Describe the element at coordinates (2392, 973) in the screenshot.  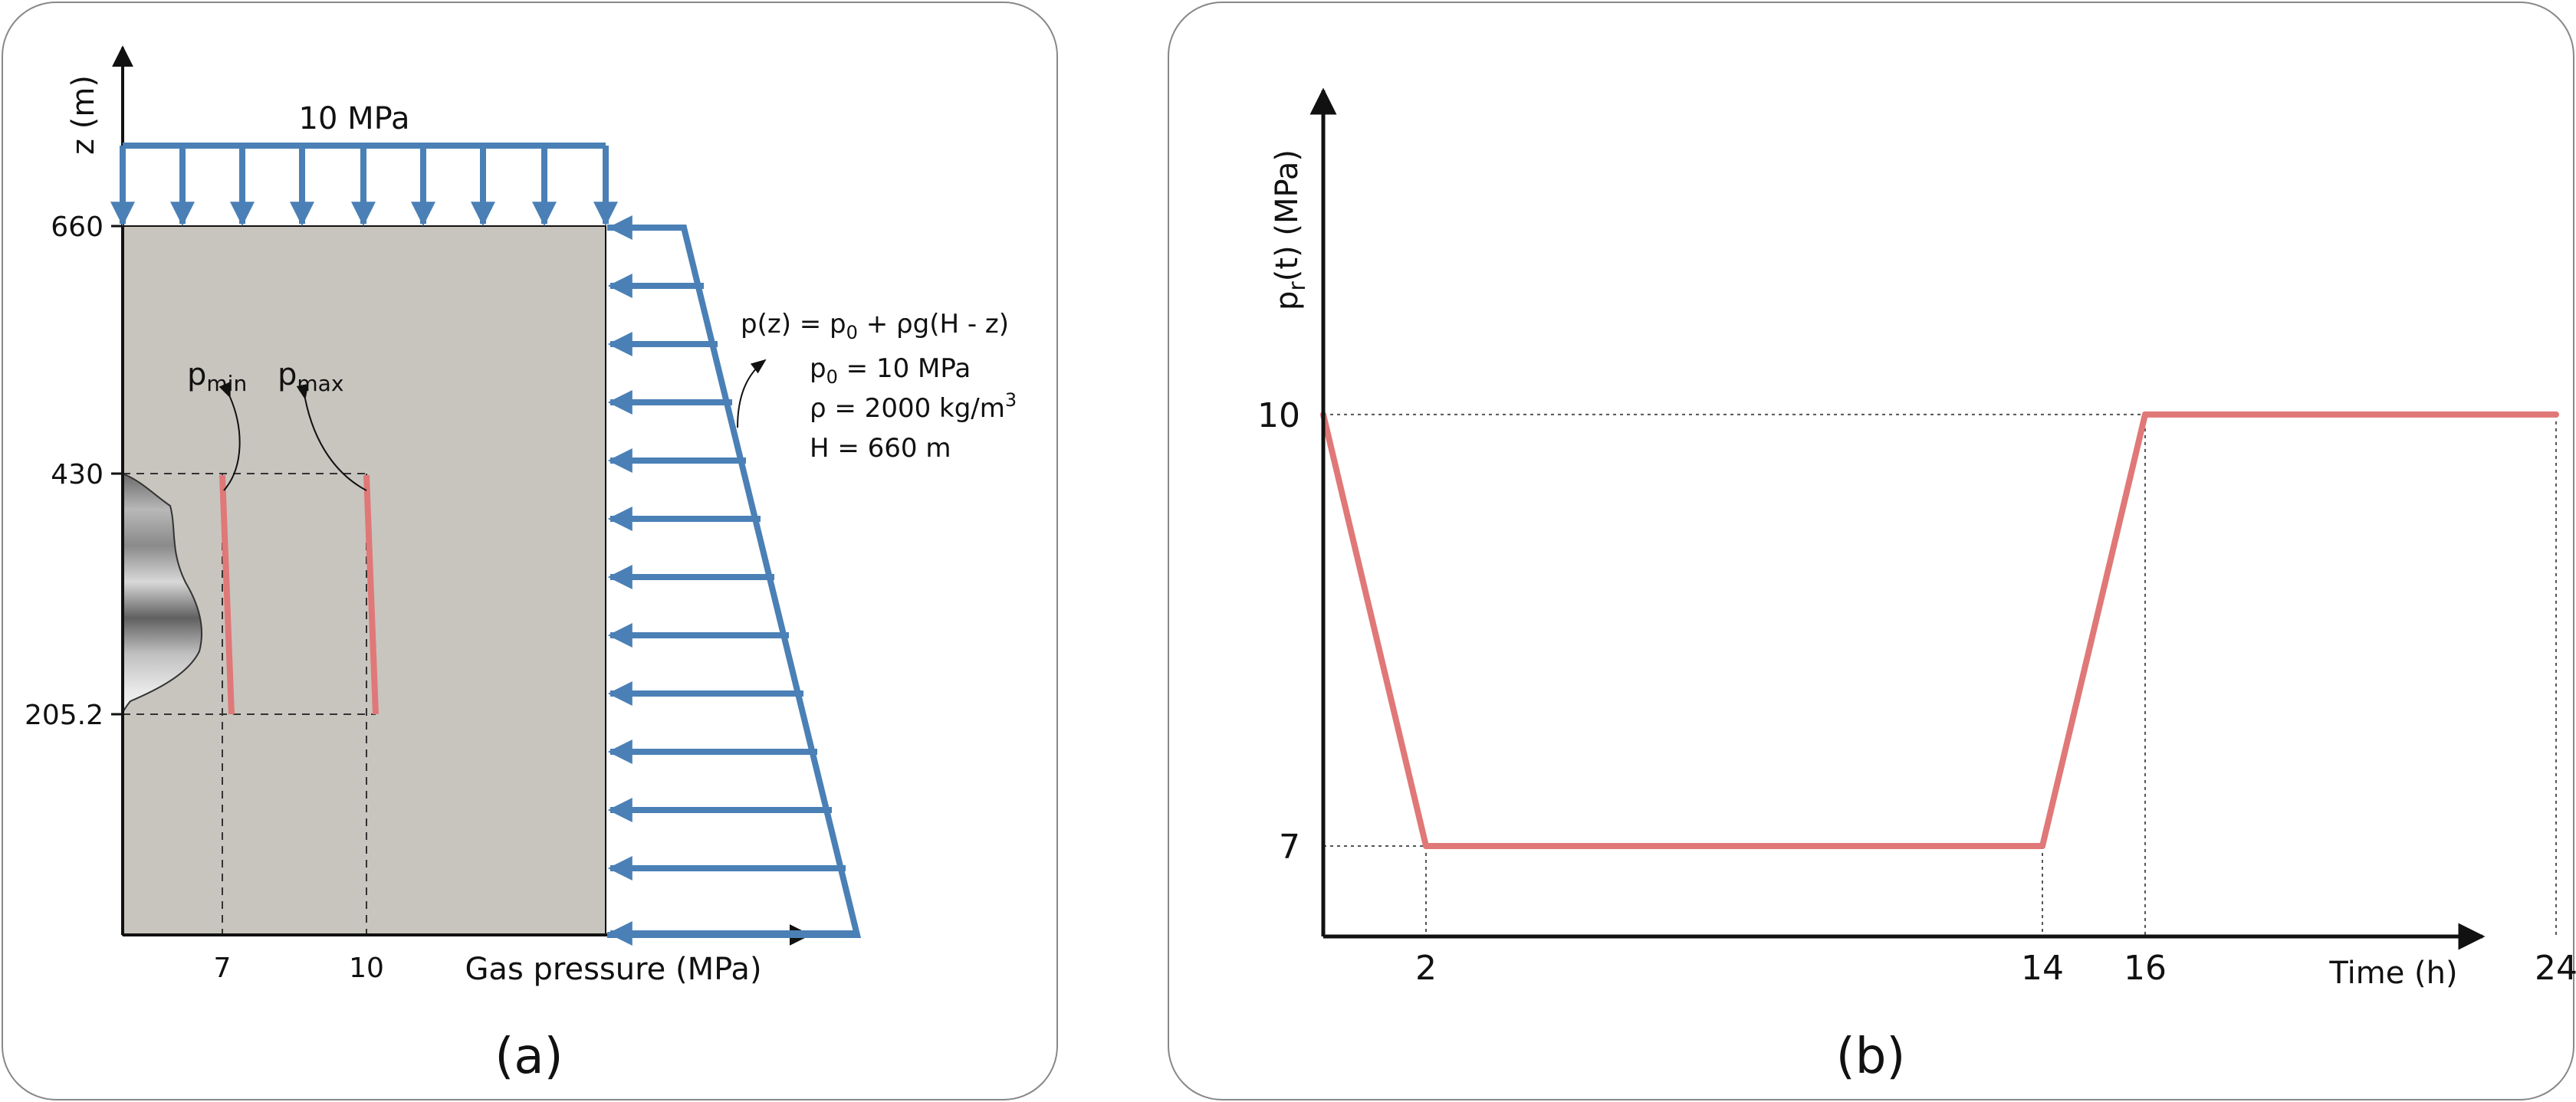
I see `panel-b-x-label: Time (h)` at that location.